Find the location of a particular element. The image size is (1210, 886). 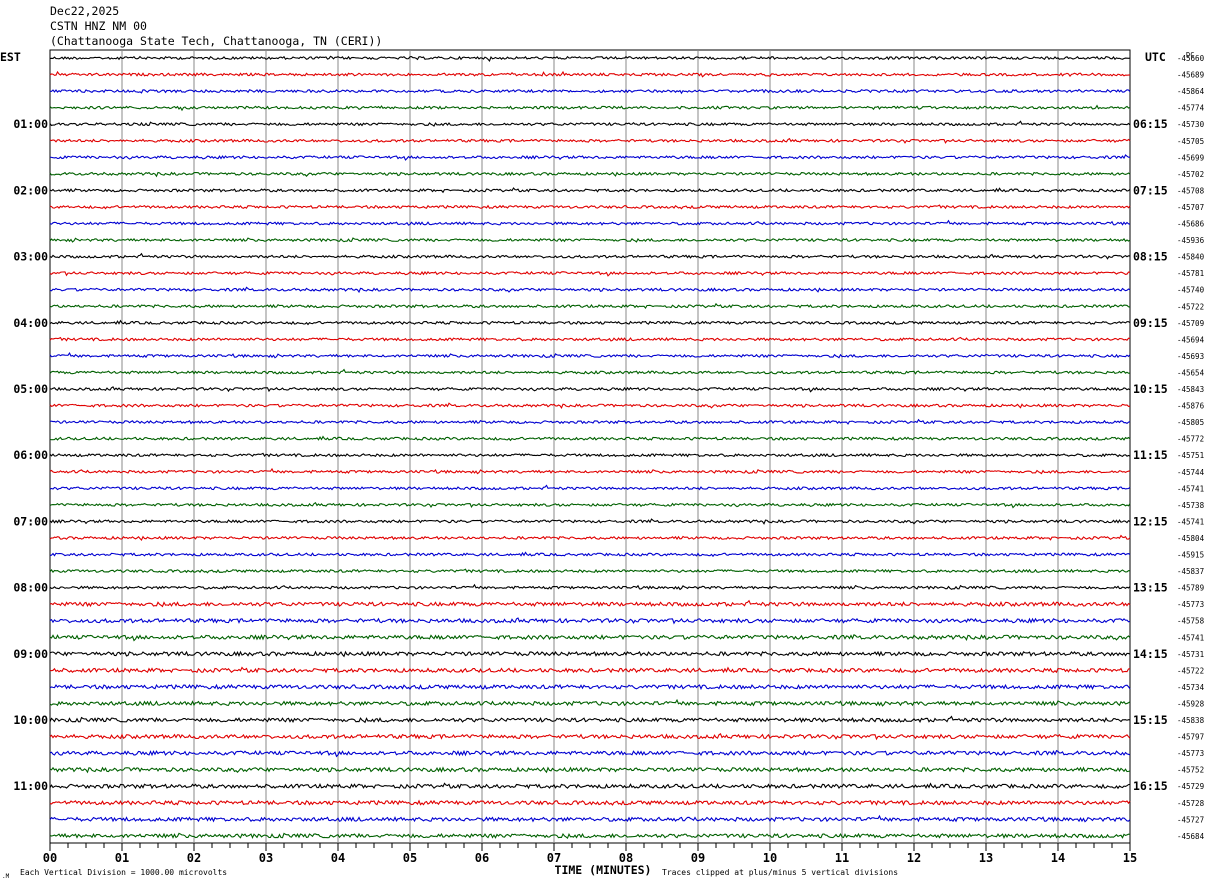

right-hour-label: 10:15 is located at coordinates (1150, 389).